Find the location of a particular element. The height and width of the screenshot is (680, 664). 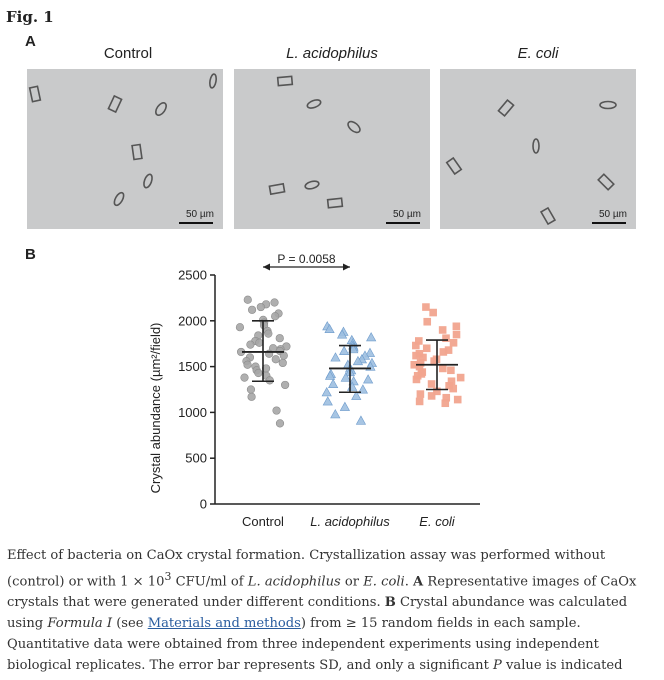

chart-error-bars is located at coordinates (350, 357).